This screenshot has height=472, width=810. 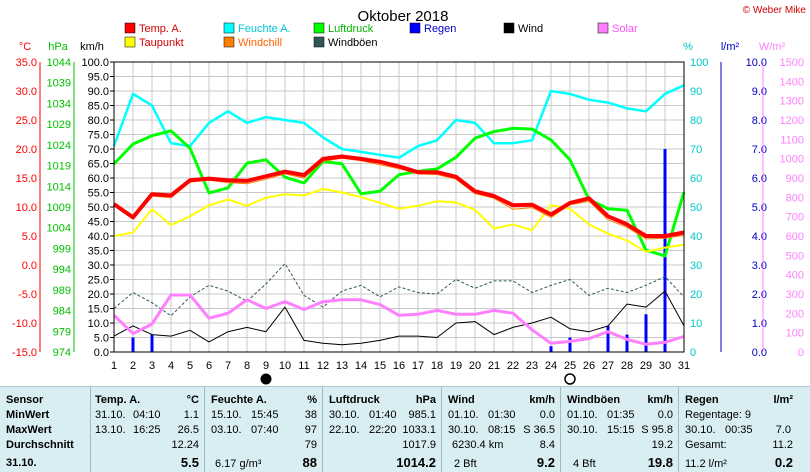 What do you see at coordinates (228, 366) in the screenshot?
I see `x-tick-label: 7` at bounding box center [228, 366].